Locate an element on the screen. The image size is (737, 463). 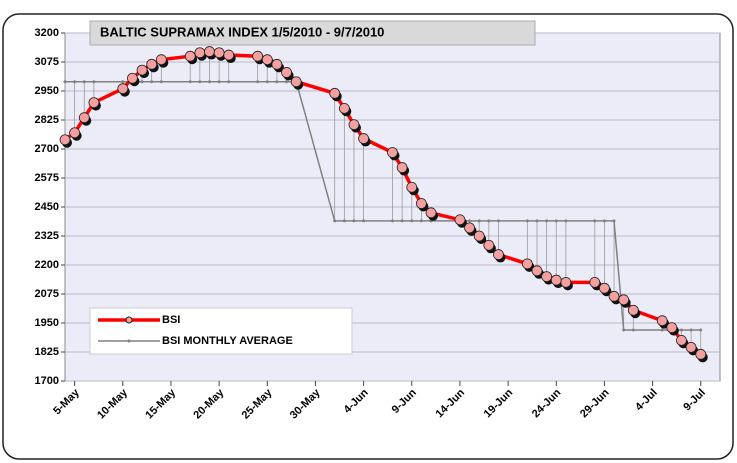
legend-marker is located at coordinates (129, 341).